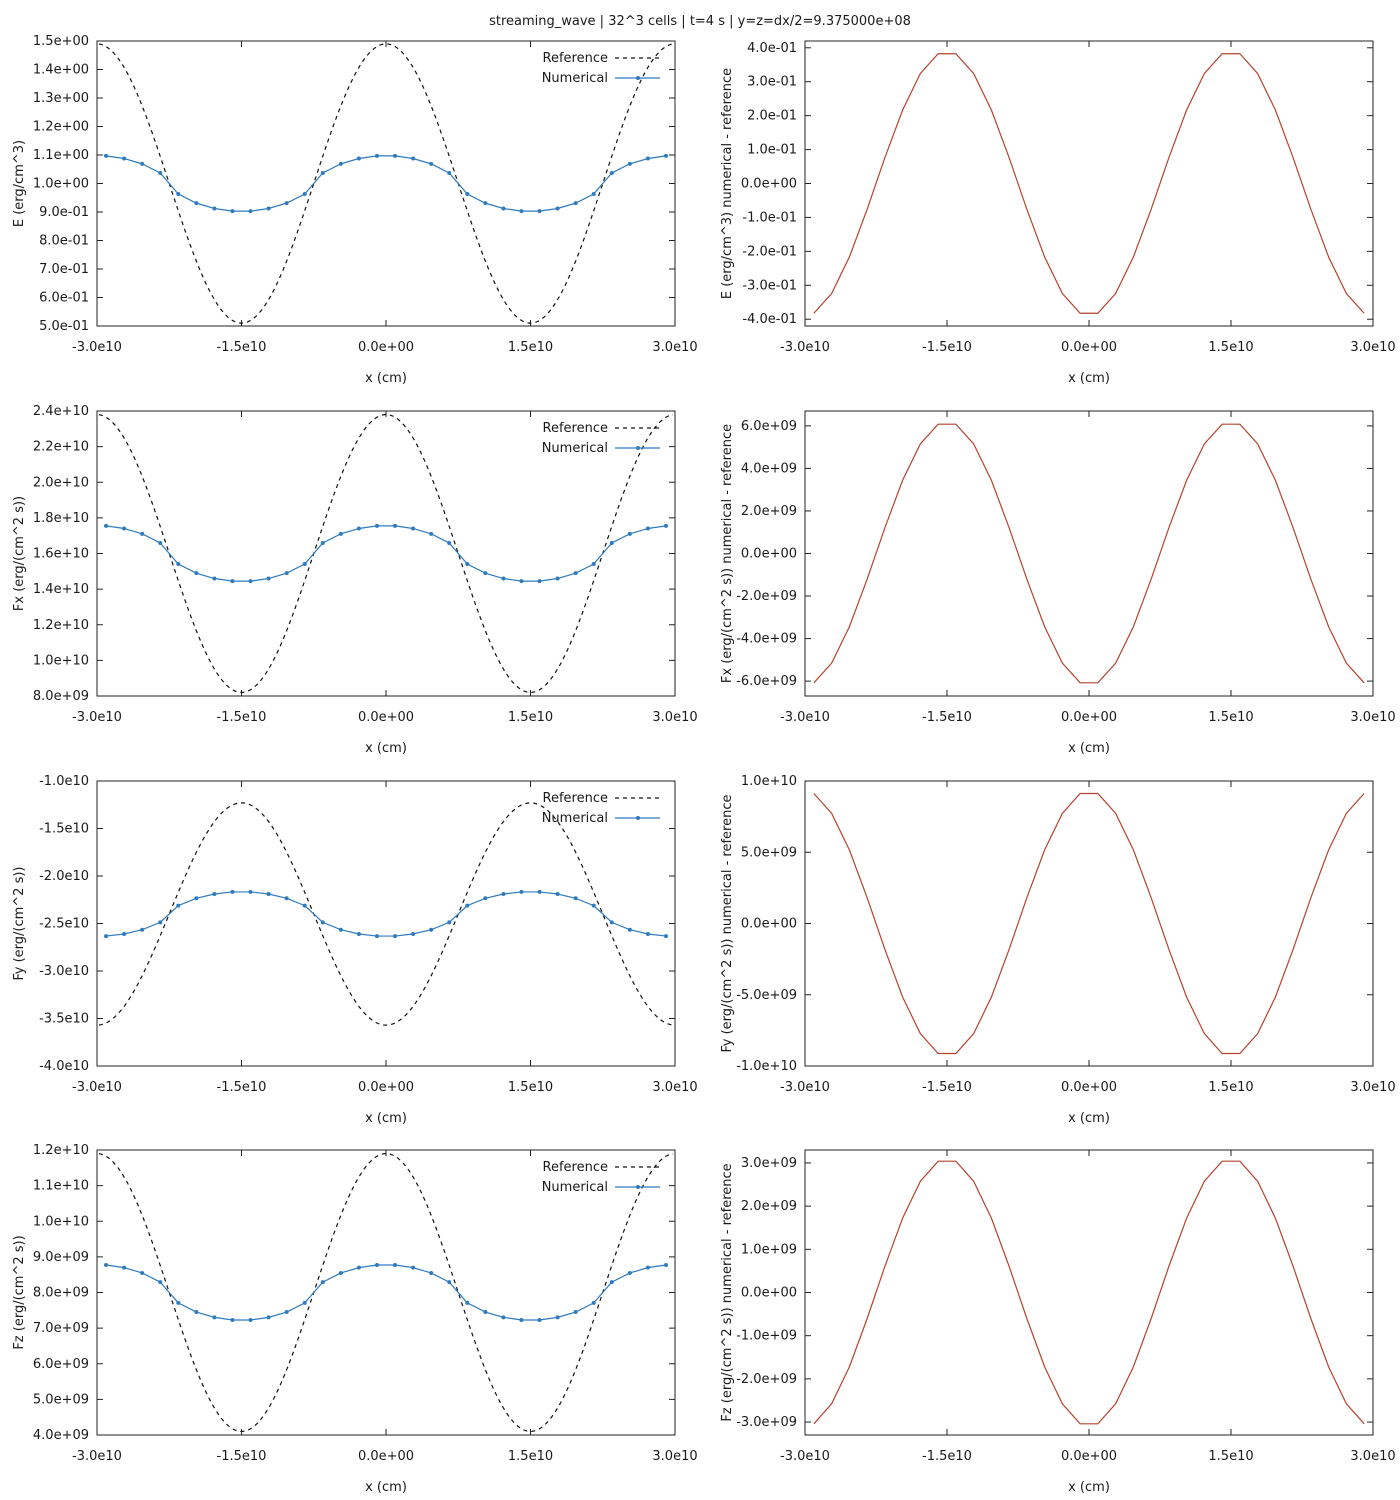  I want to click on x-tick-label: -3.0e10, so click(97, 347).